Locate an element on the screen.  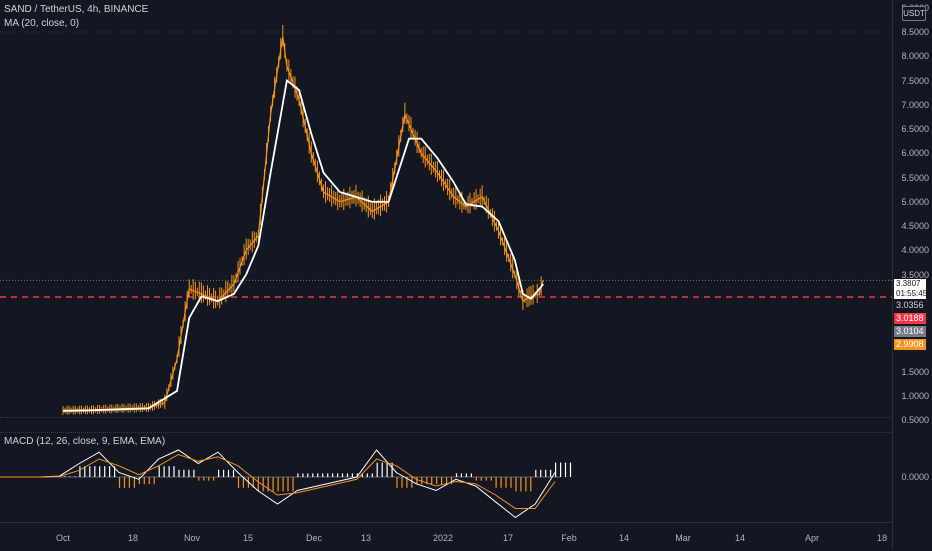
macd-legend: MACD (12, 26, close, 9, EMA, EMA) is located at coordinates (85, 441).